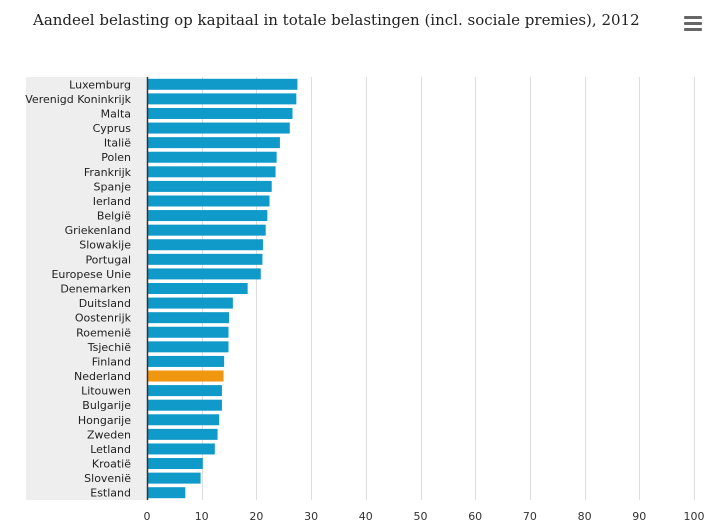  I want to click on category-label: Hongarije, so click(104, 420).